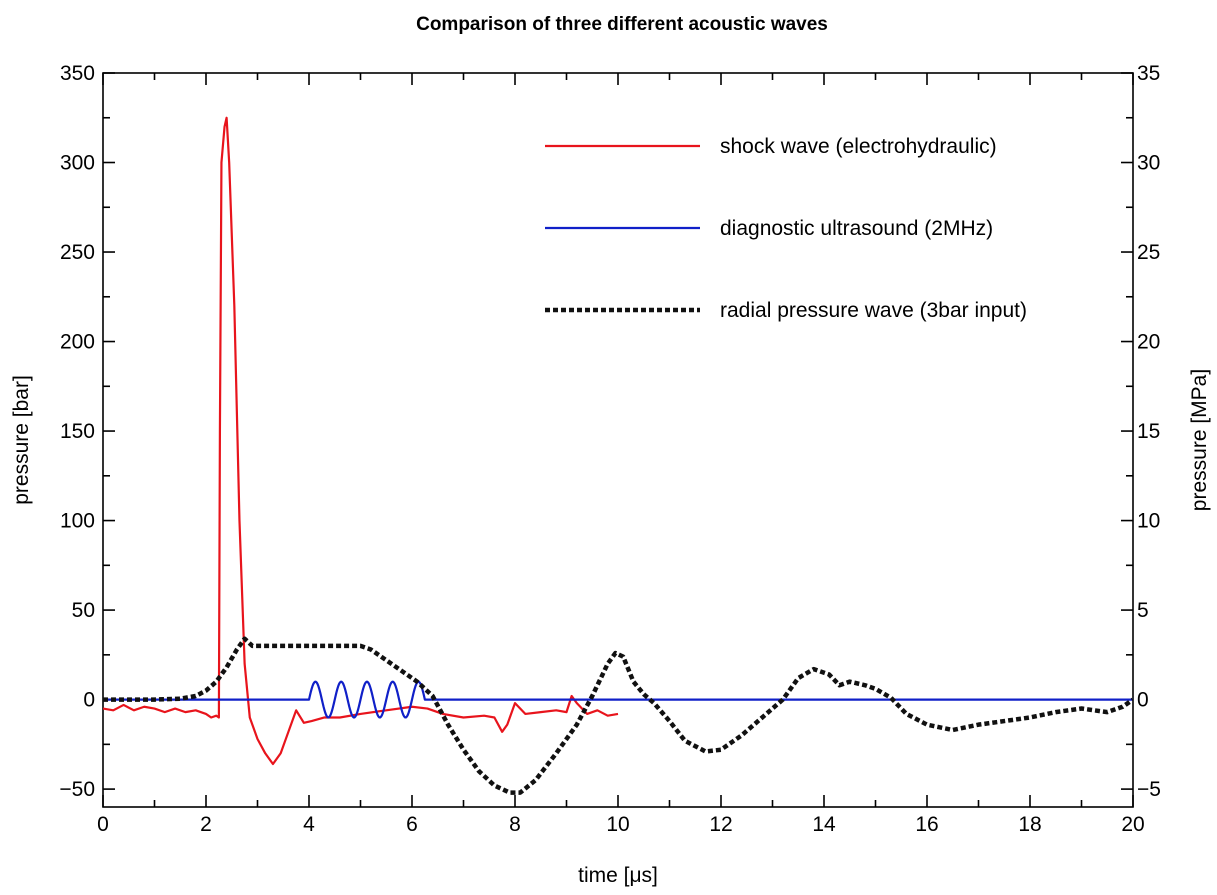 The image size is (1217, 895). I want to click on y-axis-title-right: pressure [MPa], so click(1199, 440).